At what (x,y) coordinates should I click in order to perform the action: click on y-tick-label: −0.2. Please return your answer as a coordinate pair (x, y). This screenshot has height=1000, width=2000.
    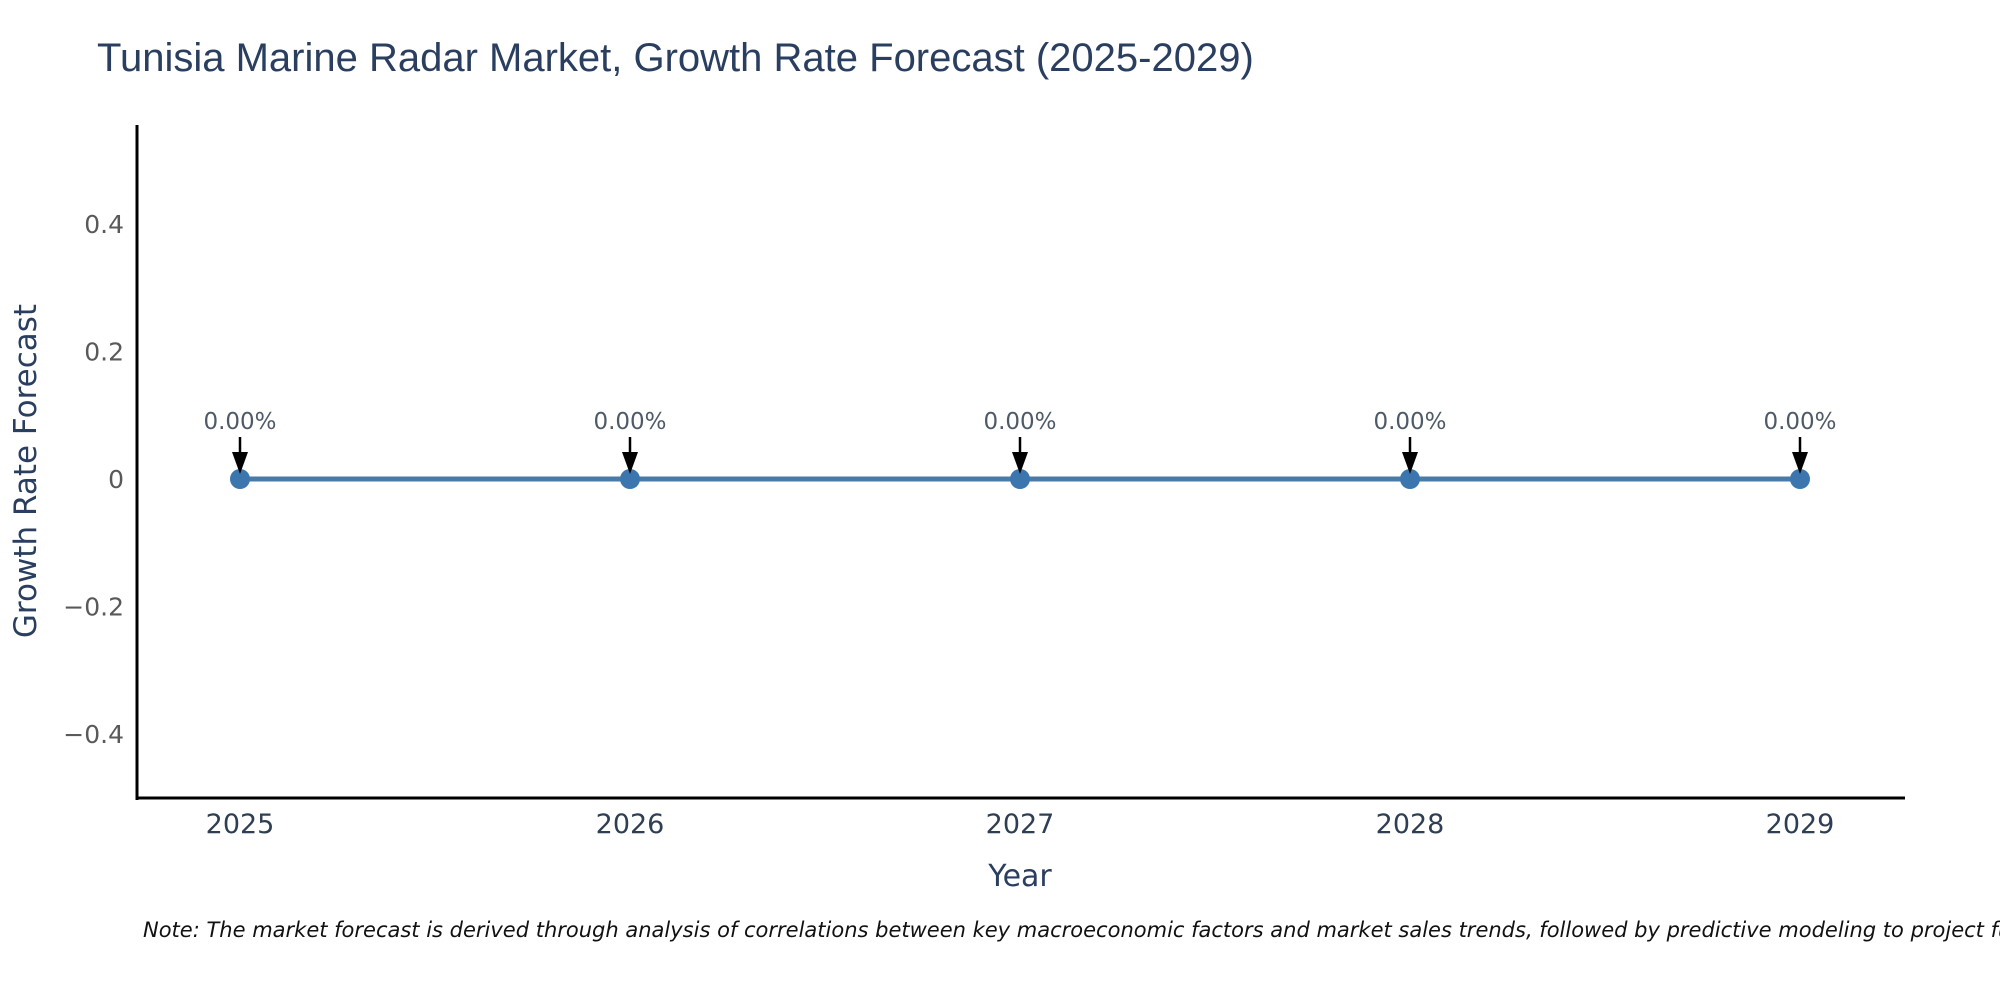
    Looking at the image, I should click on (93, 607).